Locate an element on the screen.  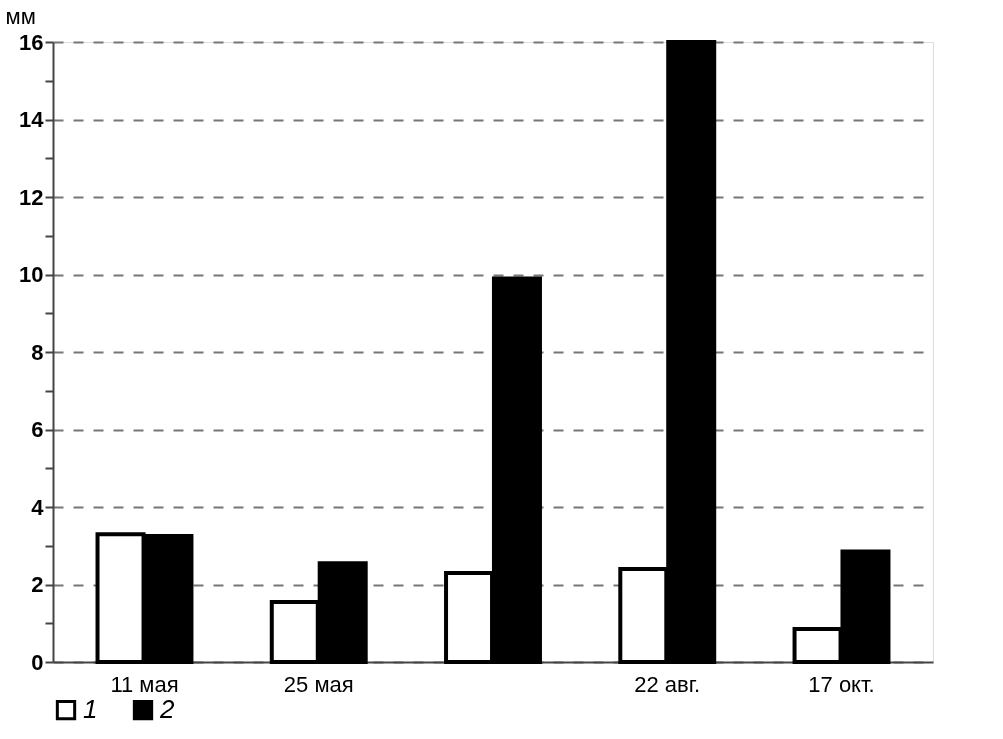
legend-label: 2 is located at coordinates (167, 709).